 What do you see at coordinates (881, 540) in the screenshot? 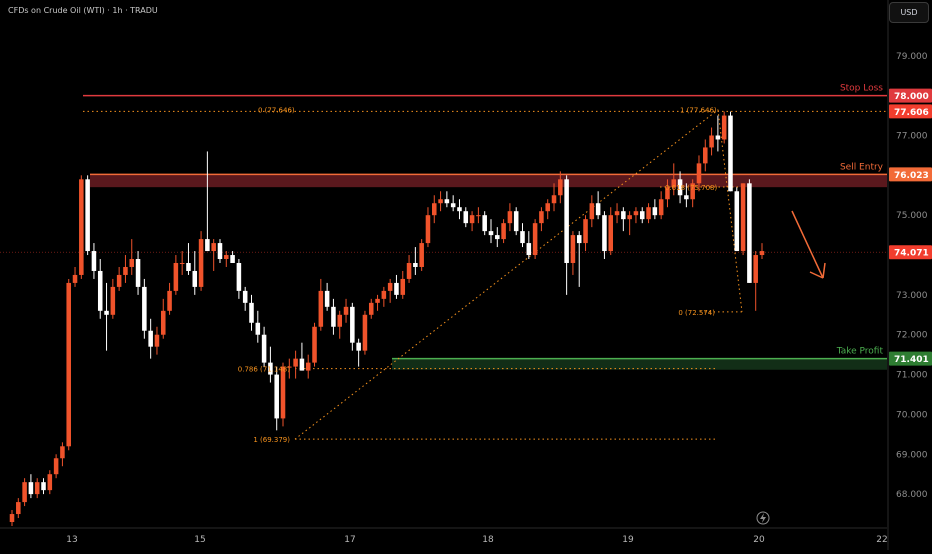
I see `time-tick-label: 22` at bounding box center [881, 540].